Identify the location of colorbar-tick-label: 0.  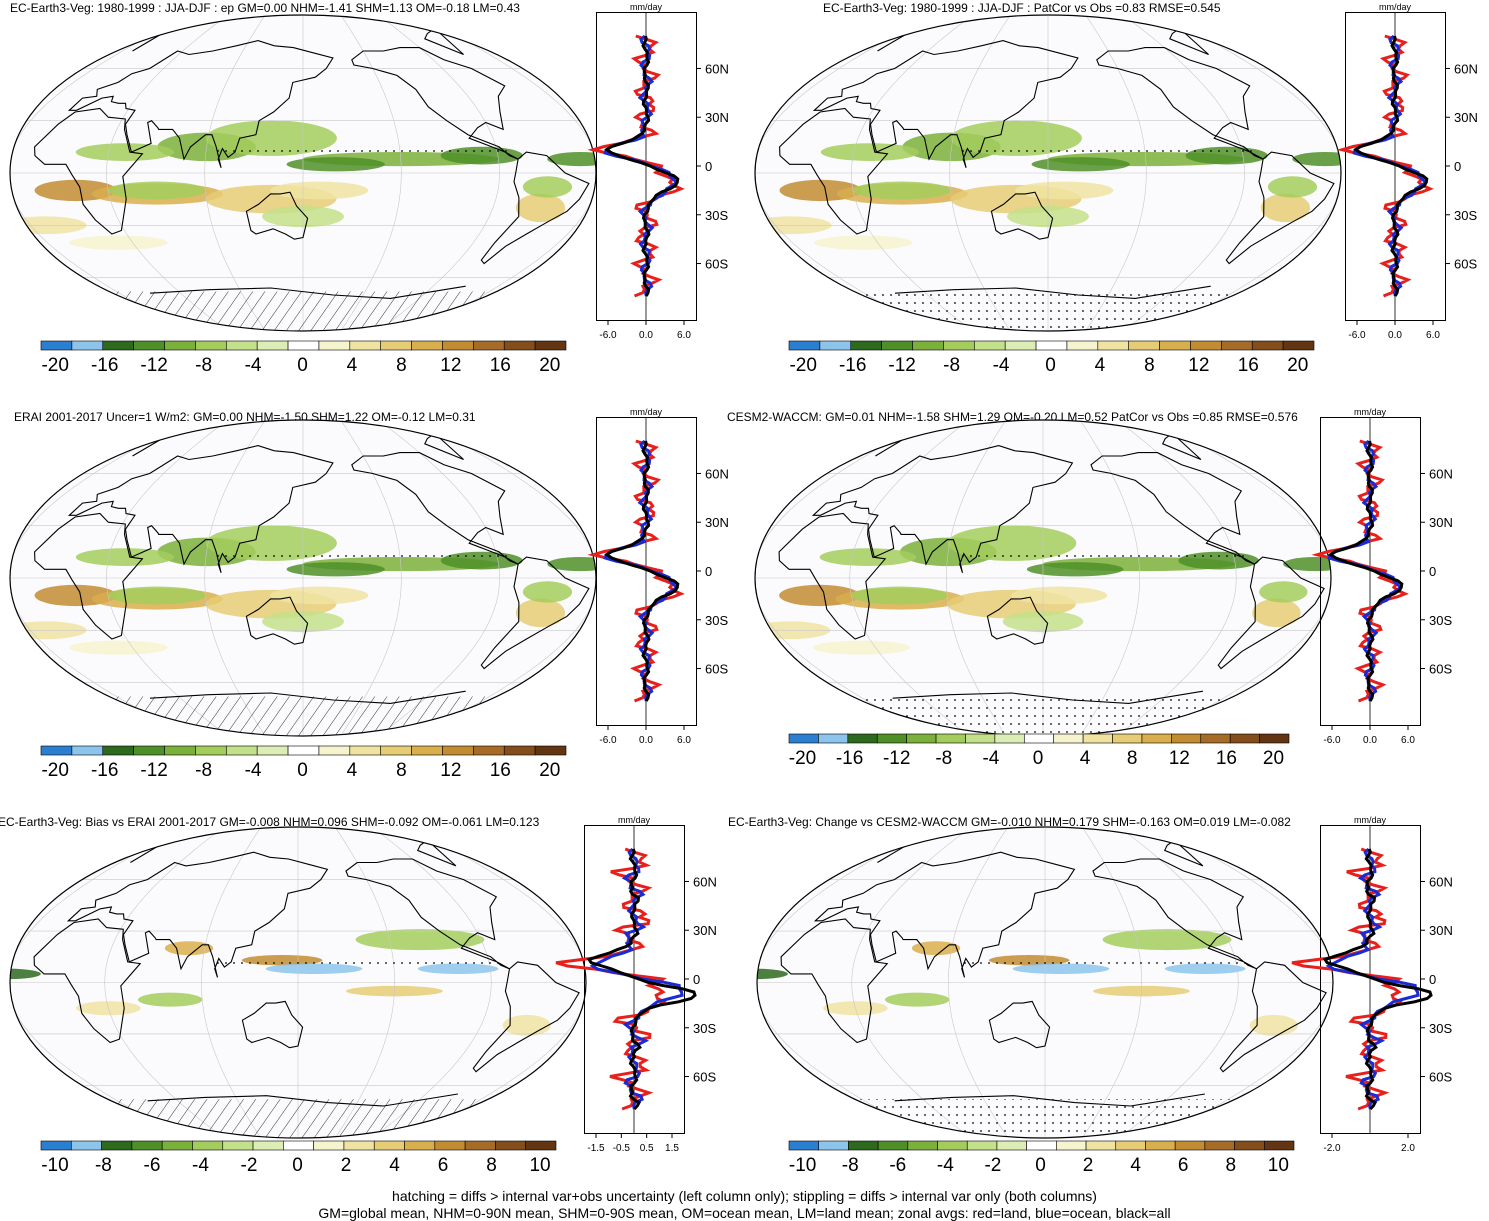
(1040, 1165).